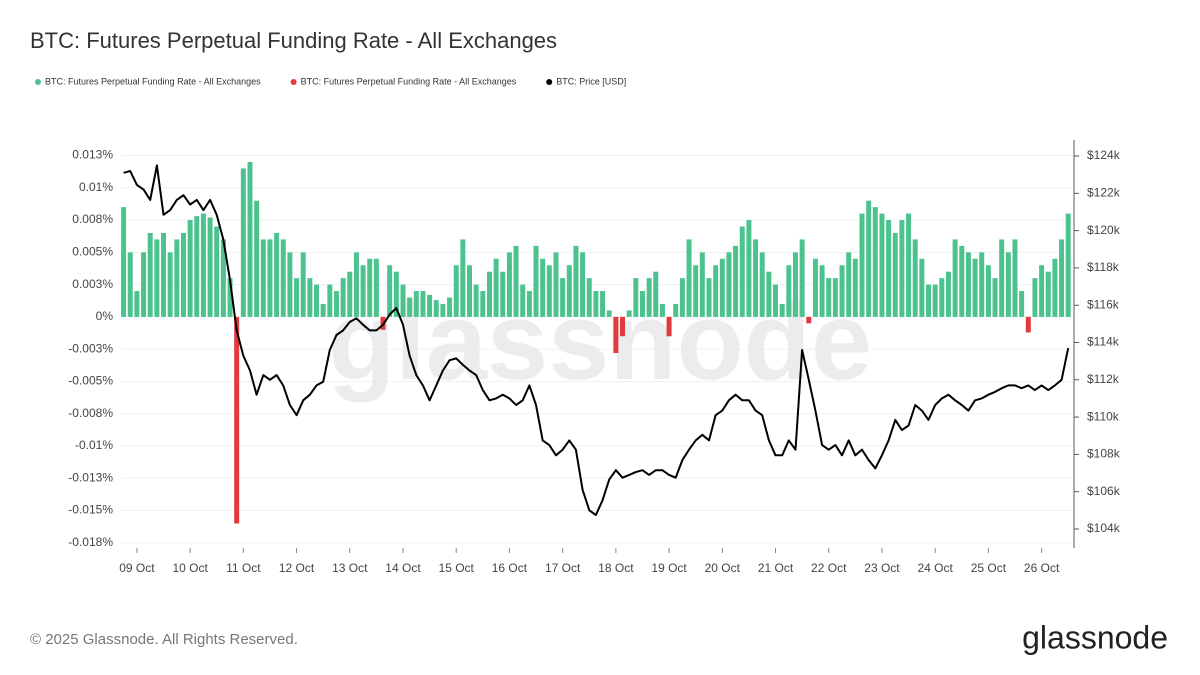  I want to click on x-tick-label: 18 Oct, so click(616, 568).